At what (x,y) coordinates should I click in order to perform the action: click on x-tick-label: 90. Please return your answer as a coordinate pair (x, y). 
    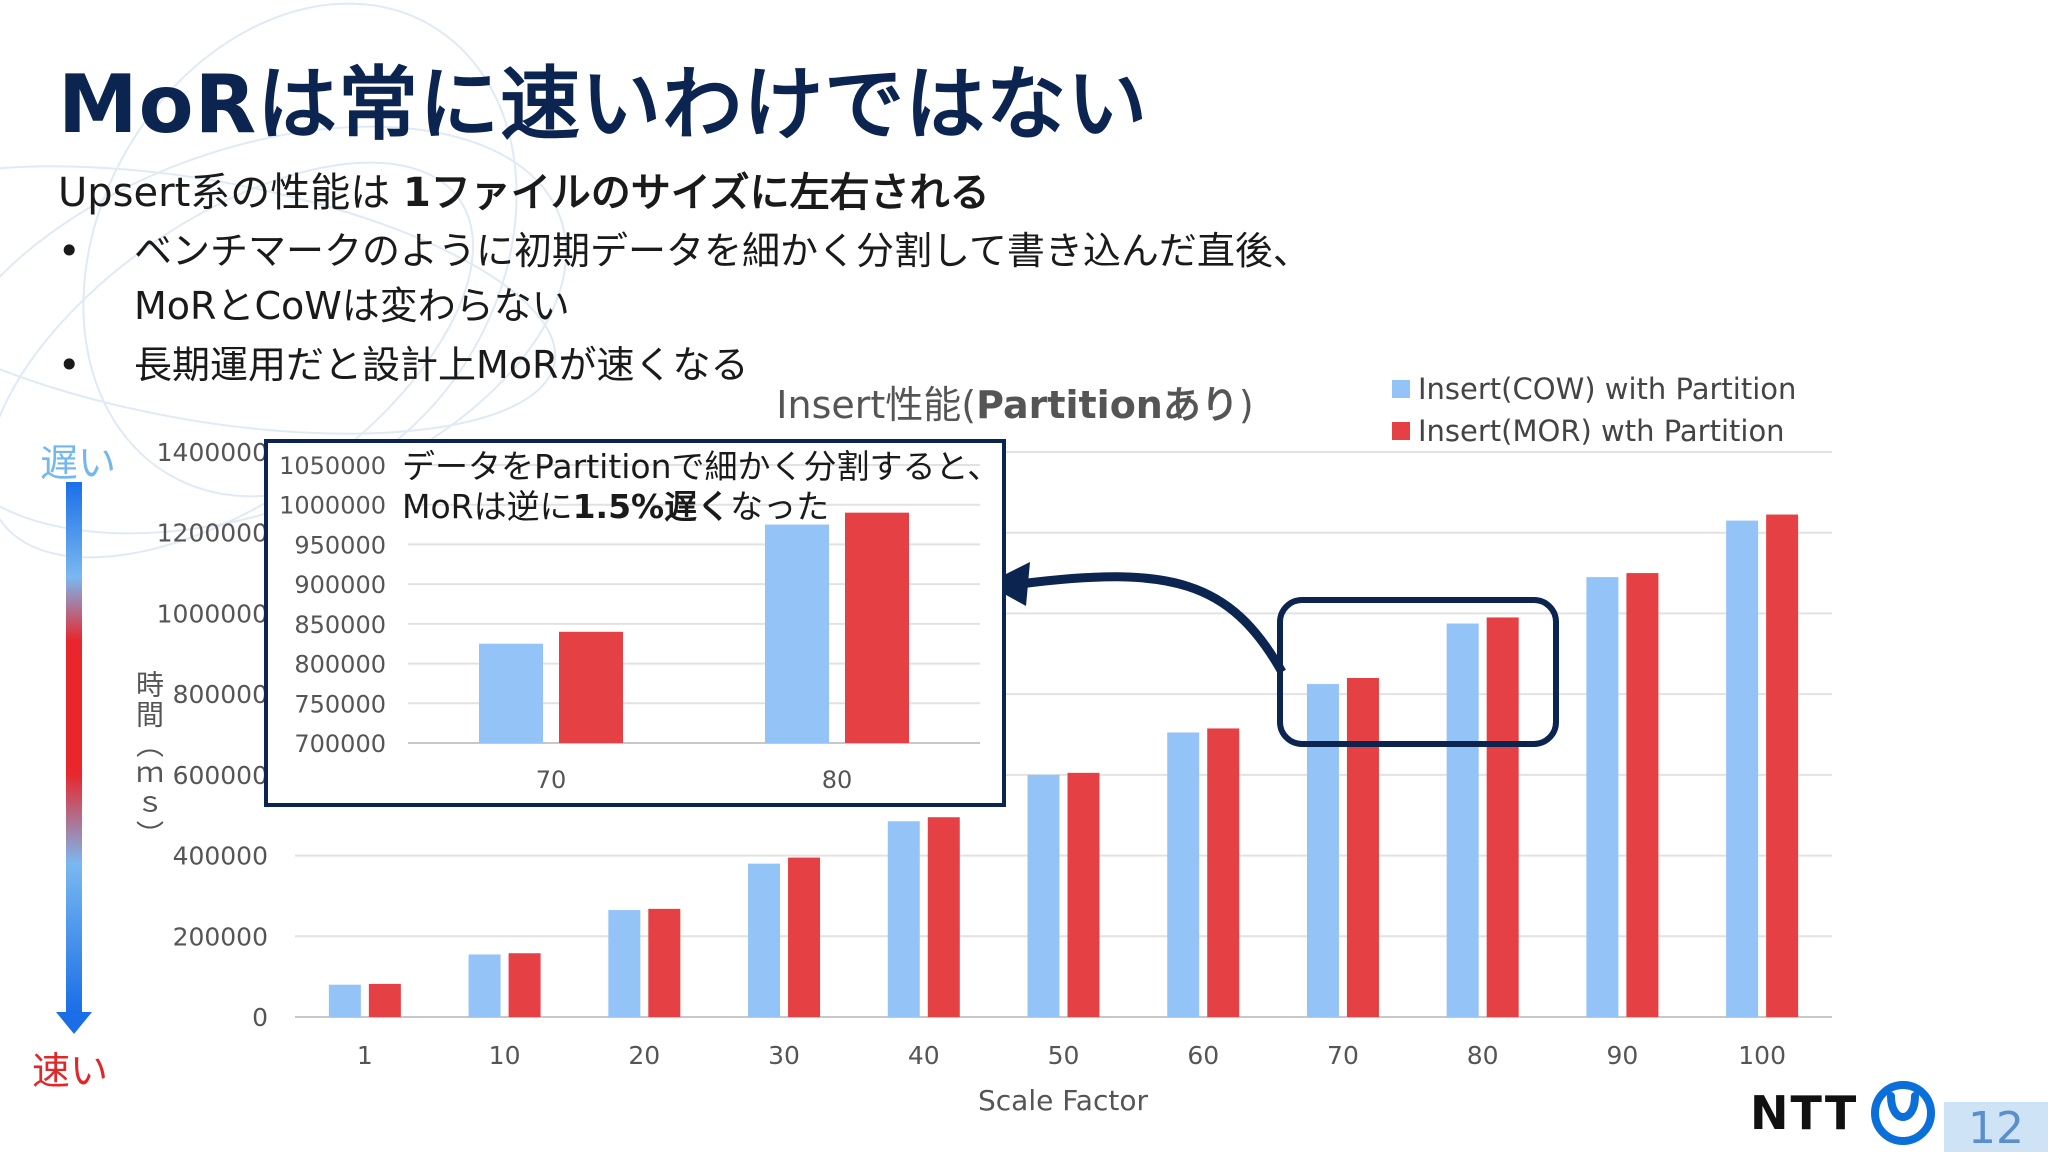
    Looking at the image, I should click on (1623, 1055).